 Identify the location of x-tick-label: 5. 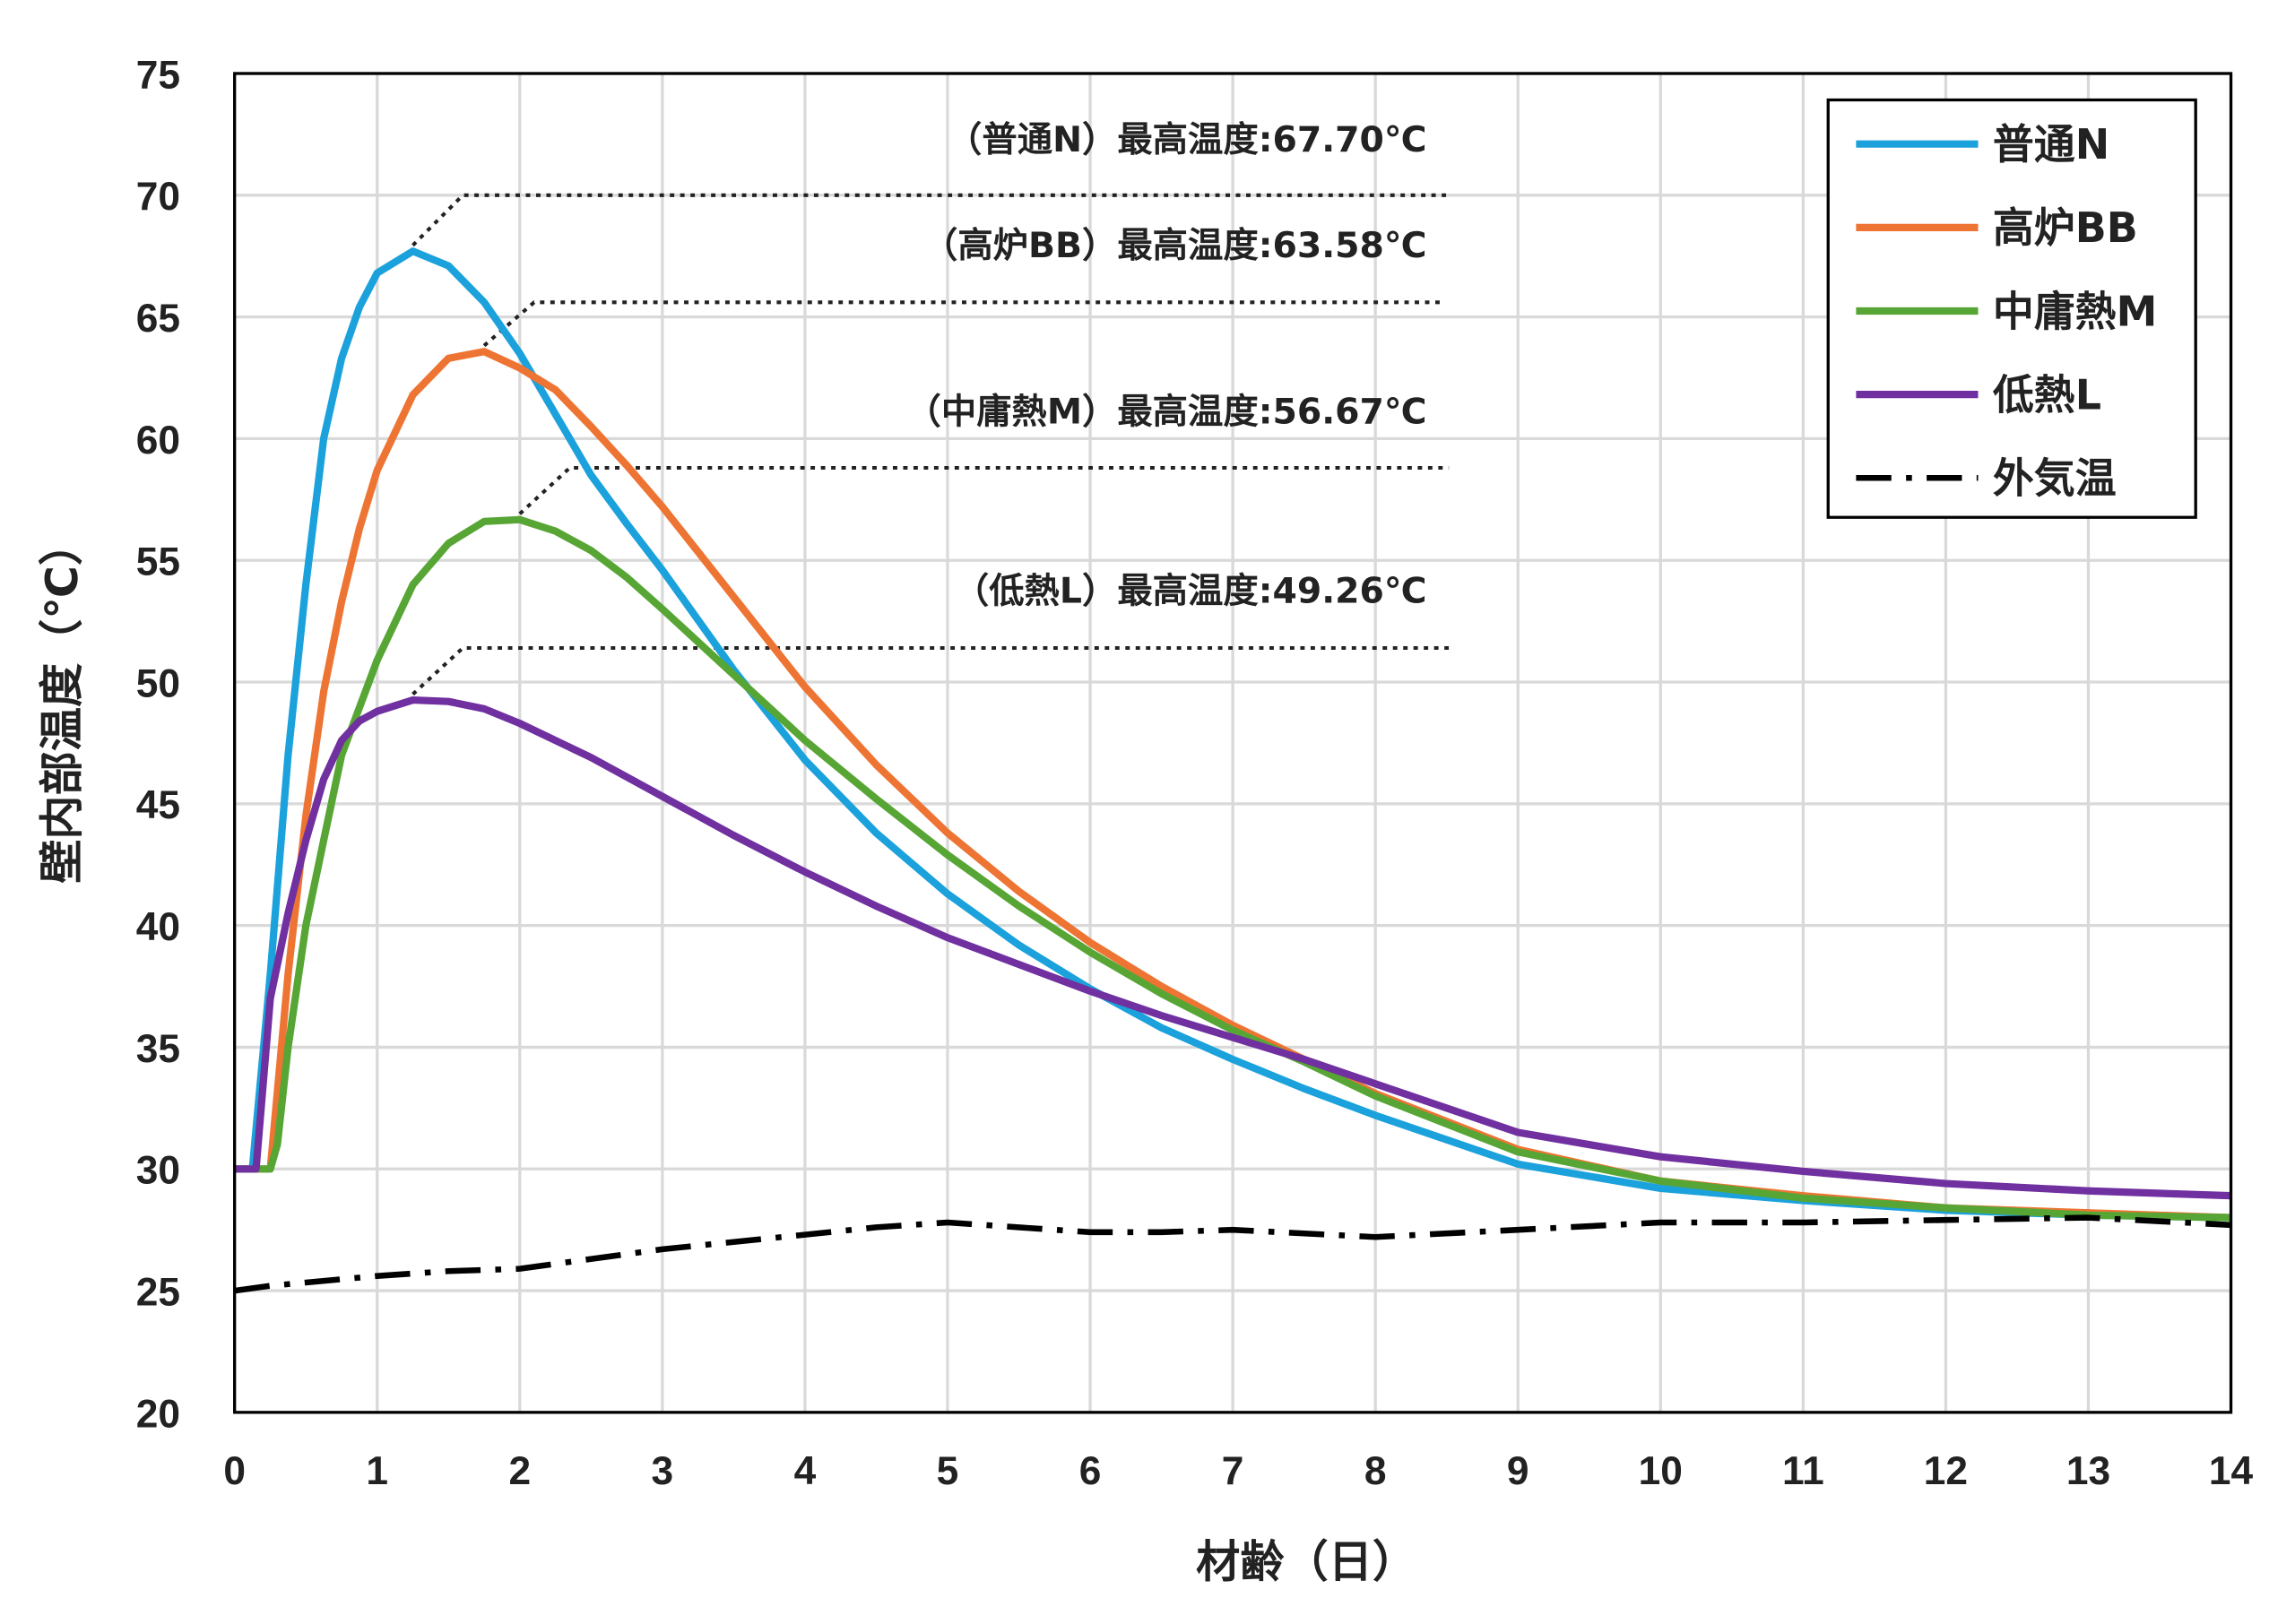
(948, 1471).